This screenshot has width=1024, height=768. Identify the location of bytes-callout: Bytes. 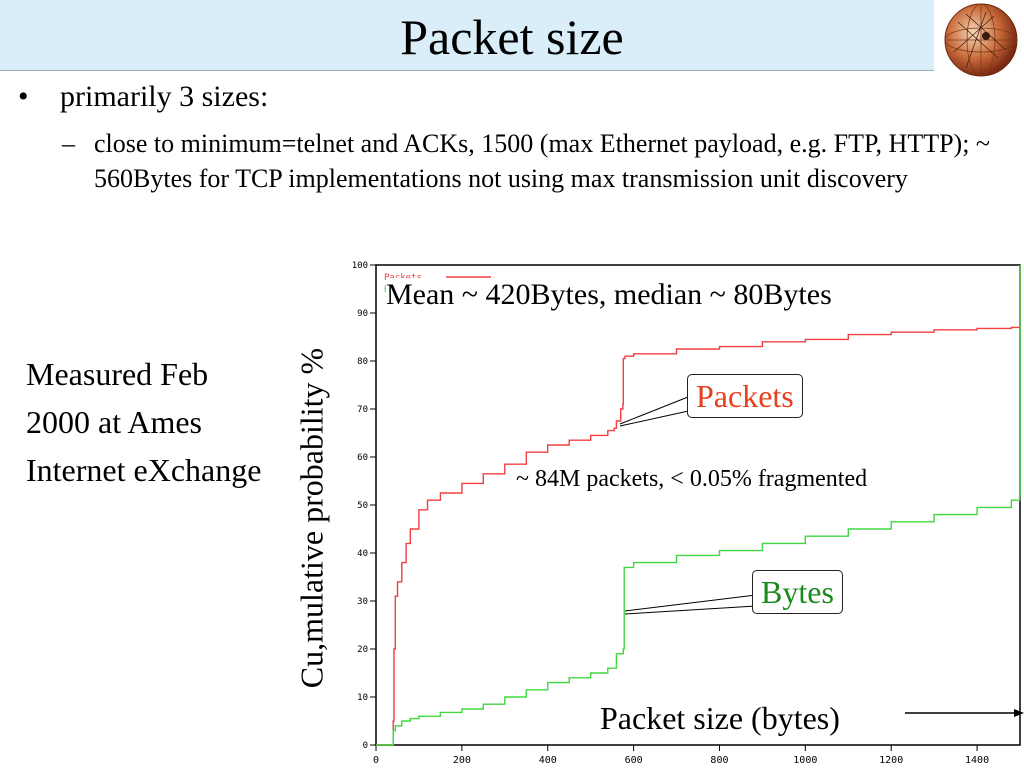
(797, 592).